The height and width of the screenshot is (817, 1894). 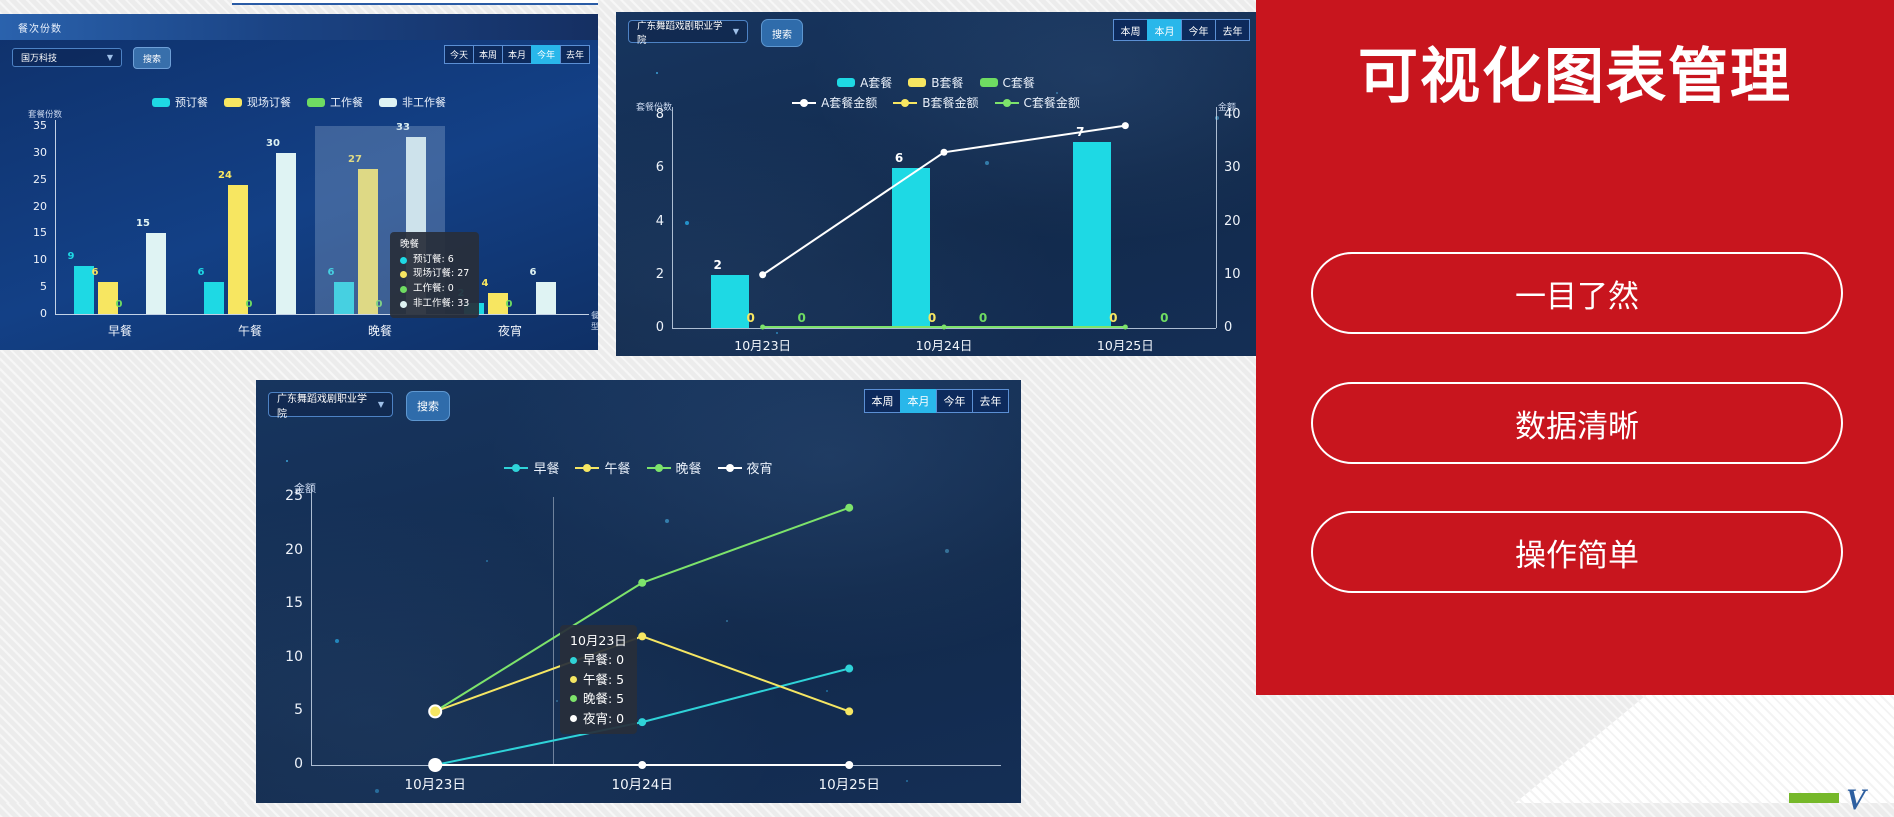 I want to click on legend-label: 晚餐, so click(x=688, y=469).